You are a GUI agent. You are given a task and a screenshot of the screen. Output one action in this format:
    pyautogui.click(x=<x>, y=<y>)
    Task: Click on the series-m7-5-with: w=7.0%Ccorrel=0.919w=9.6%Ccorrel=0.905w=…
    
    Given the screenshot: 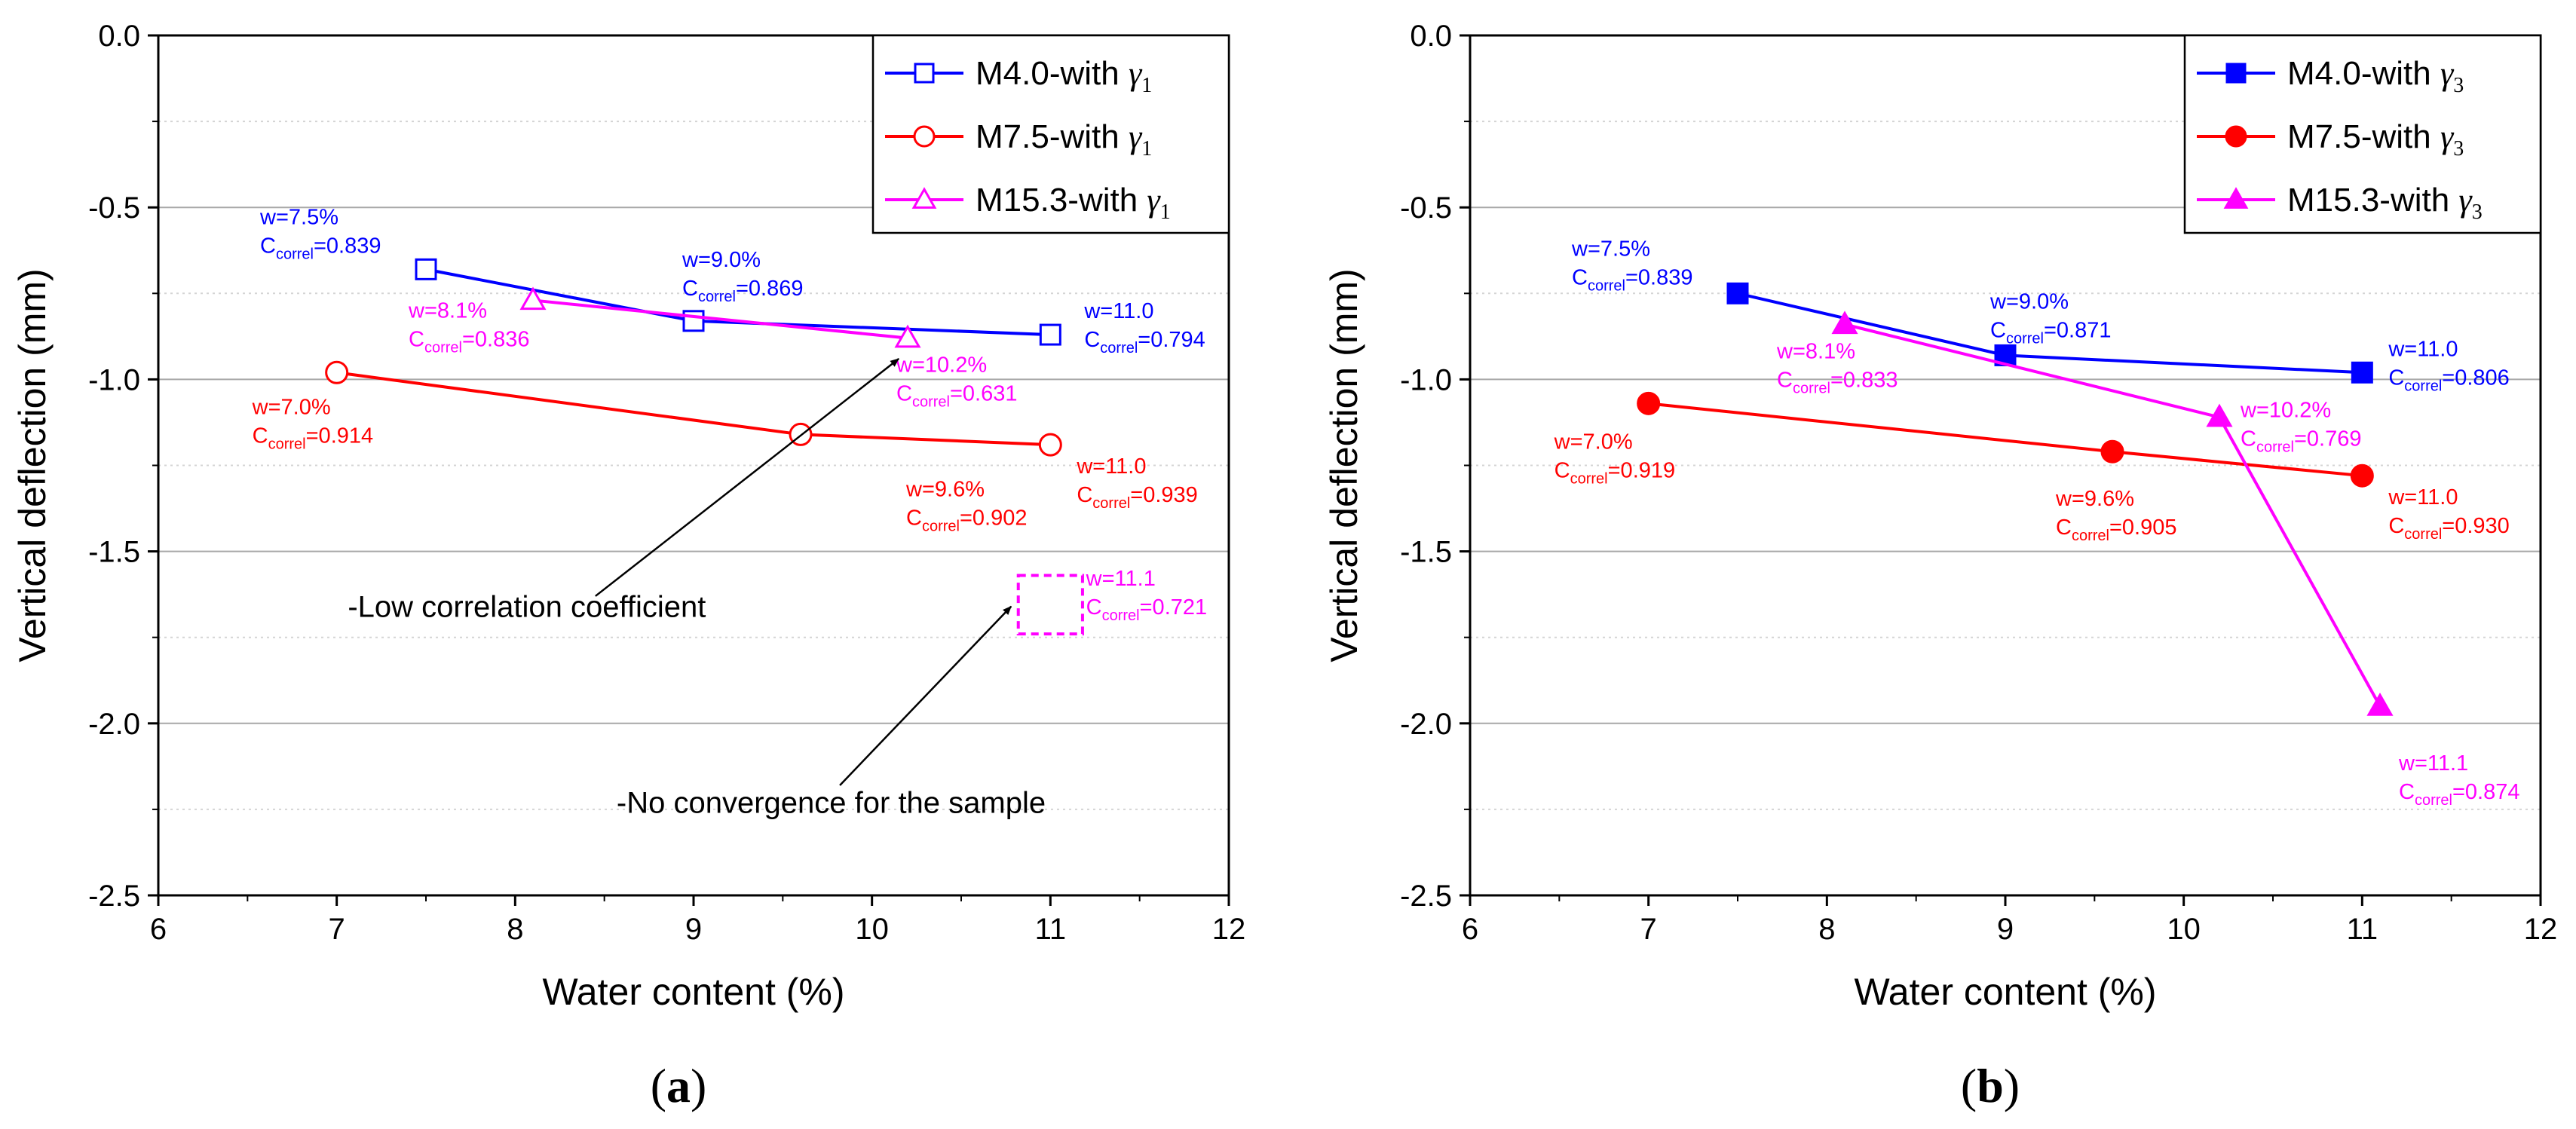 What is the action you would take?
    pyautogui.click(x=2032, y=468)
    